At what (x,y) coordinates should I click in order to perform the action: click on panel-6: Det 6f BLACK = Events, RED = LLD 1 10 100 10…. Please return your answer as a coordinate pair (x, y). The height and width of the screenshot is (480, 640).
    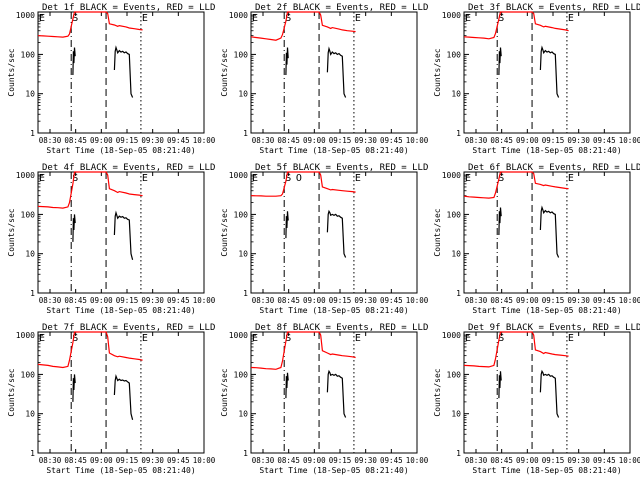
    Looking at the image, I should click on (536, 239).